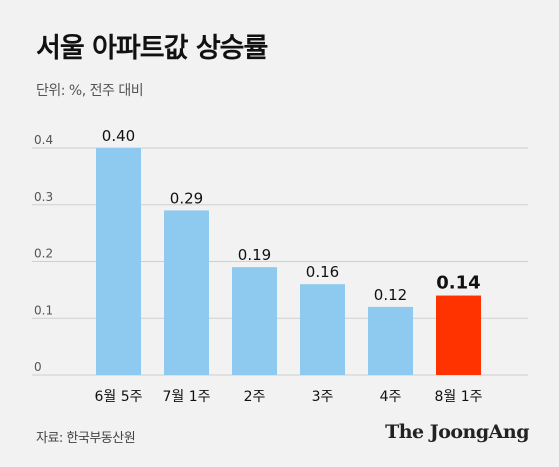 This screenshot has height=467, width=559. What do you see at coordinates (152, 48) in the screenshot?
I see `chart-title: 서울 아파트값 상승률` at bounding box center [152, 48].